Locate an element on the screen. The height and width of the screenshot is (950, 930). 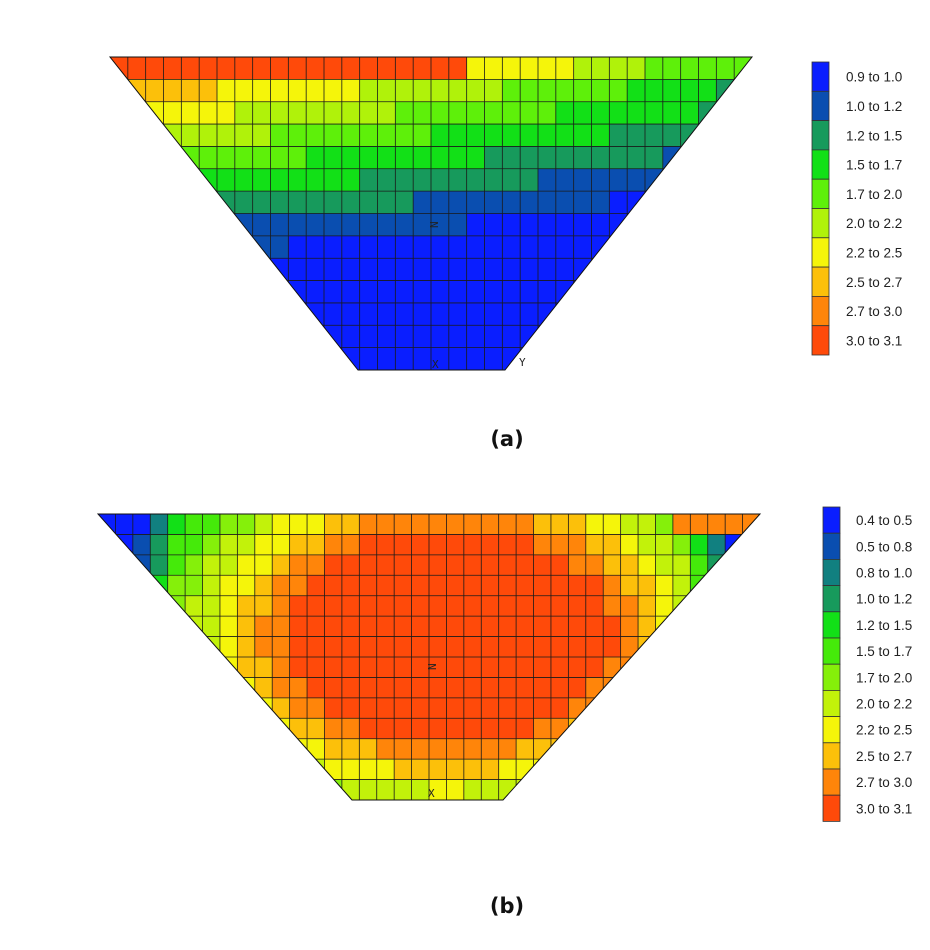
legend-label: 1.5 to 1.7 is located at coordinates (884, 651).